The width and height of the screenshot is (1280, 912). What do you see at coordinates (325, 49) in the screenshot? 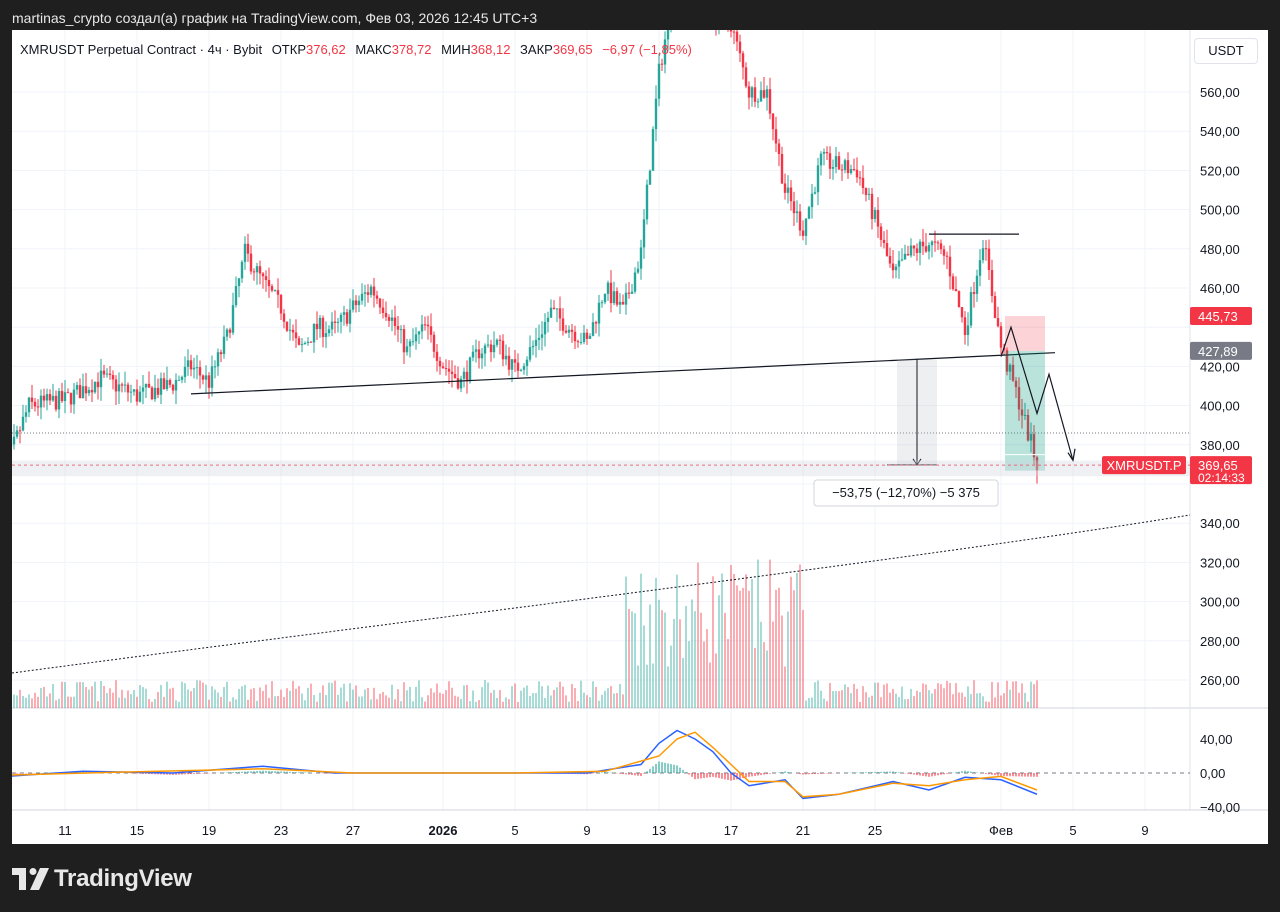
I see `open-value: 376,62` at bounding box center [325, 49].